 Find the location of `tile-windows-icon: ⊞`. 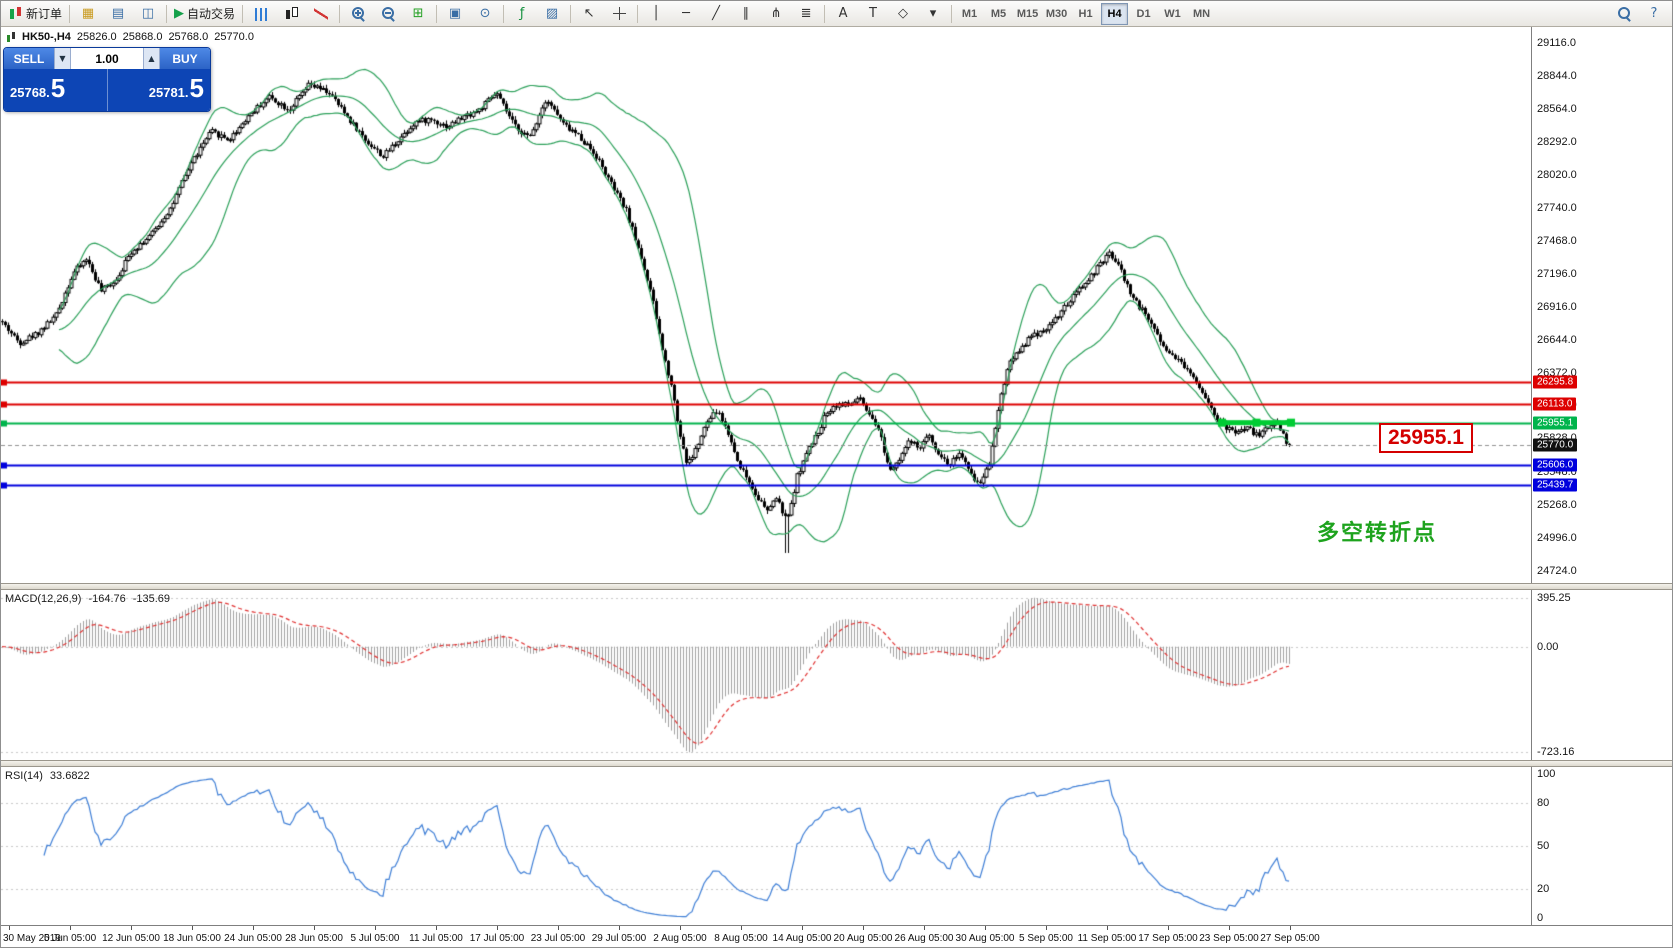

tile-windows-icon: ⊞ is located at coordinates (418, 13).